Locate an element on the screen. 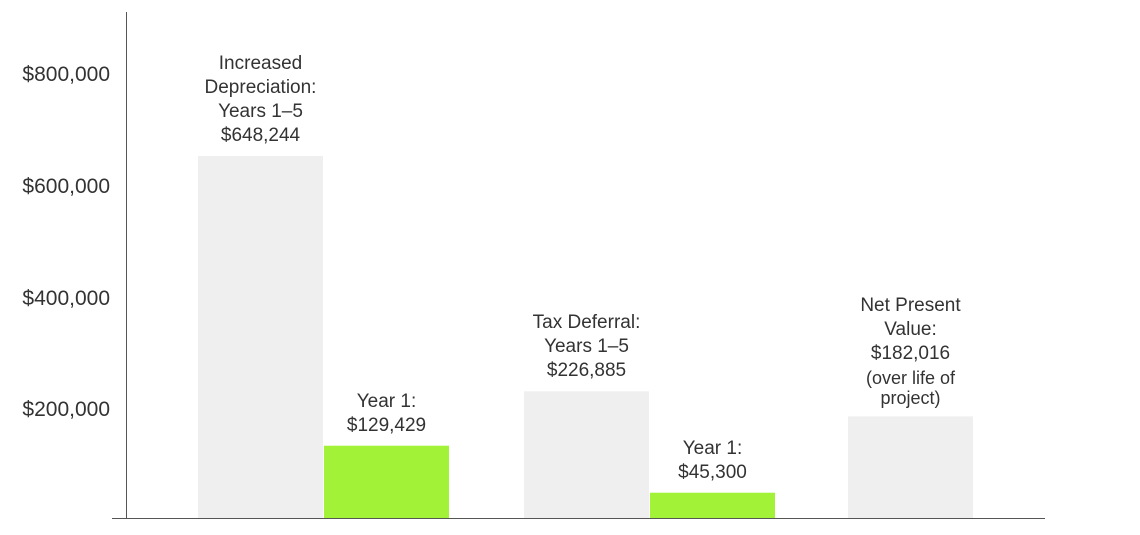  bar-data-label: Year 1: $45,300 is located at coordinates (713, 461).